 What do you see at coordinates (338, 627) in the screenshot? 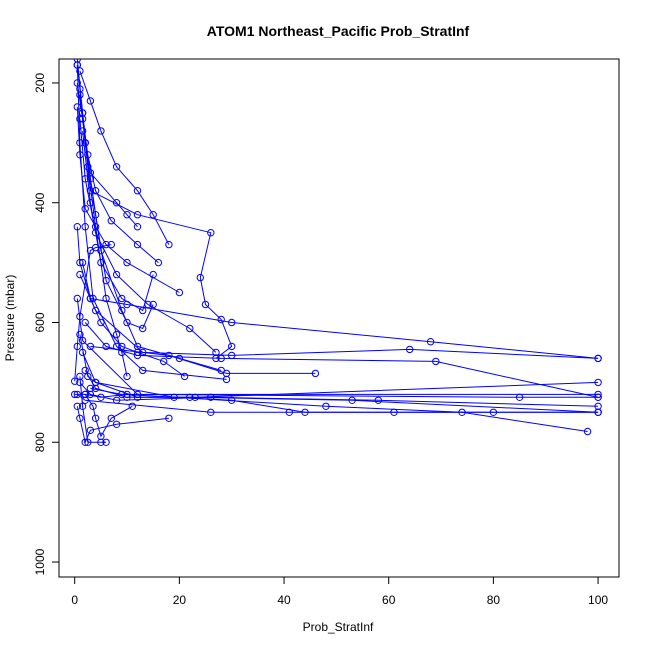
I see `x-axis-label: Prob_StratInf` at bounding box center [338, 627].